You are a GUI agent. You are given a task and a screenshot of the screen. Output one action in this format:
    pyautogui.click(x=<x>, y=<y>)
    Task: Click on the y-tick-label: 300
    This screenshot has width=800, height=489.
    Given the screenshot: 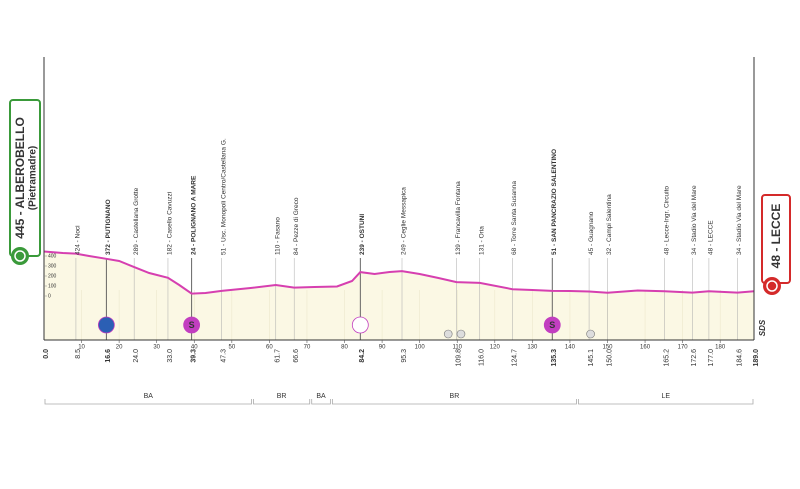 What is the action you would take?
    pyautogui.click(x=52, y=266)
    